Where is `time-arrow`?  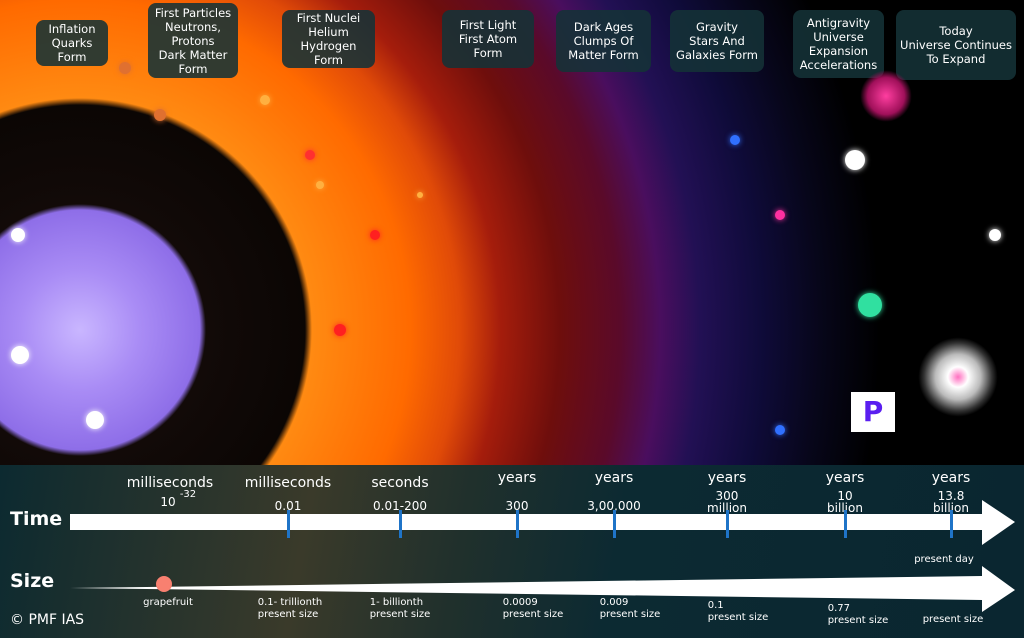 time-arrow is located at coordinates (542, 522).